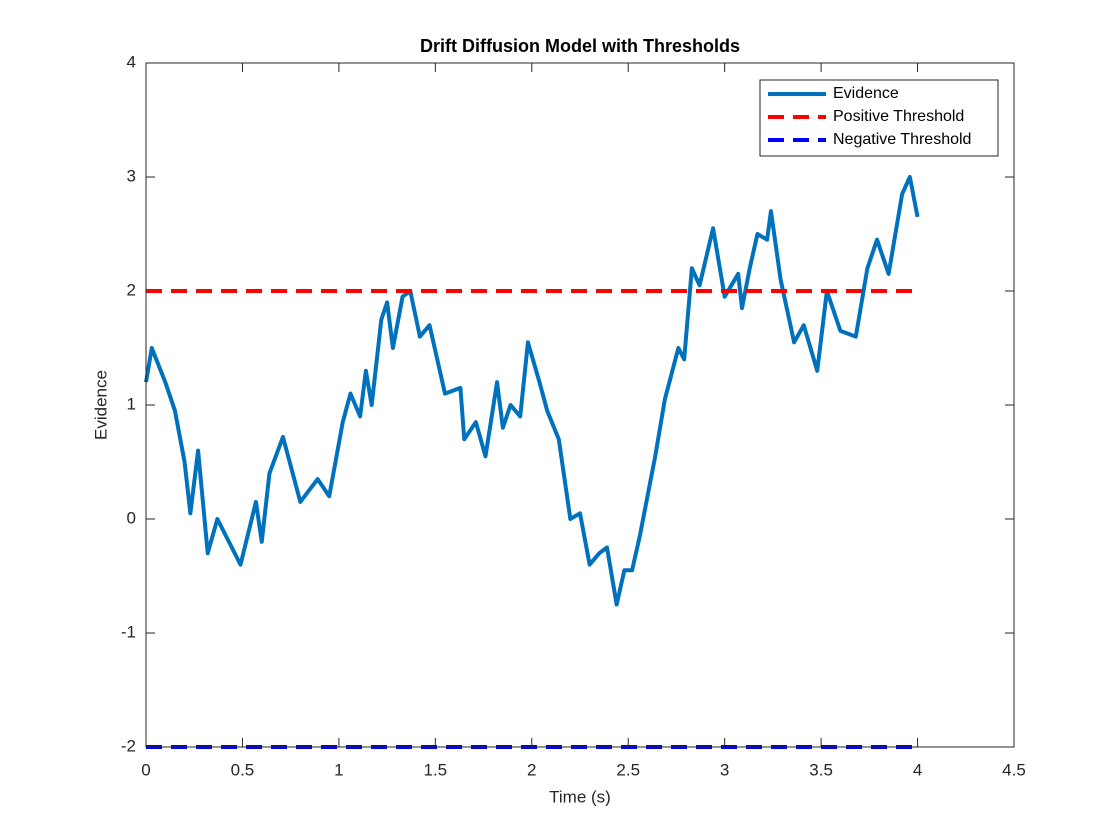 The image size is (1120, 840). Describe the element at coordinates (128, 745) in the screenshot. I see `y-tick-label: -2` at that location.